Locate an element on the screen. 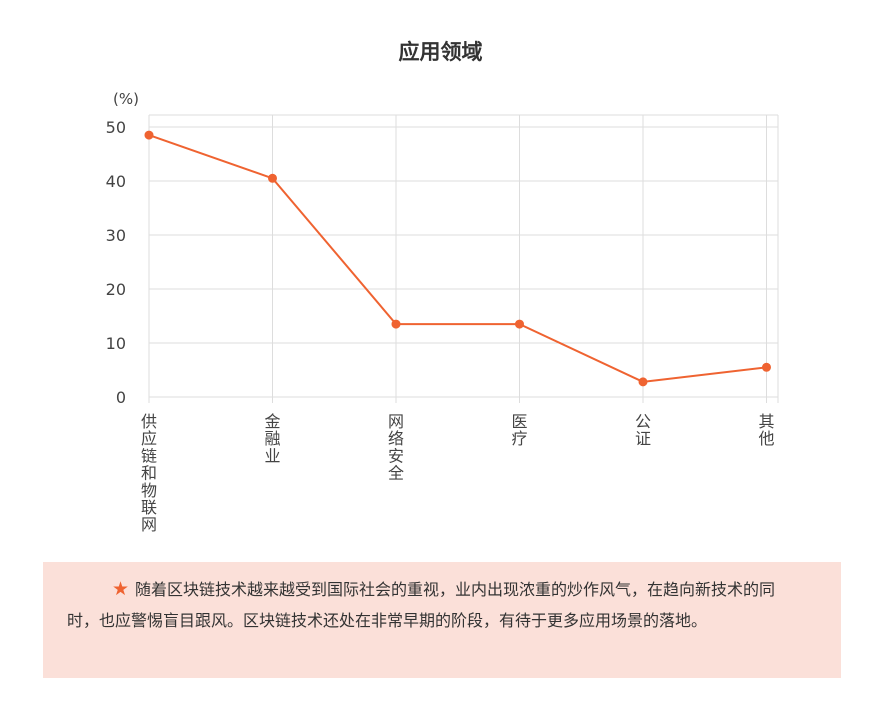  star-icon: ★ is located at coordinates (121, 589).